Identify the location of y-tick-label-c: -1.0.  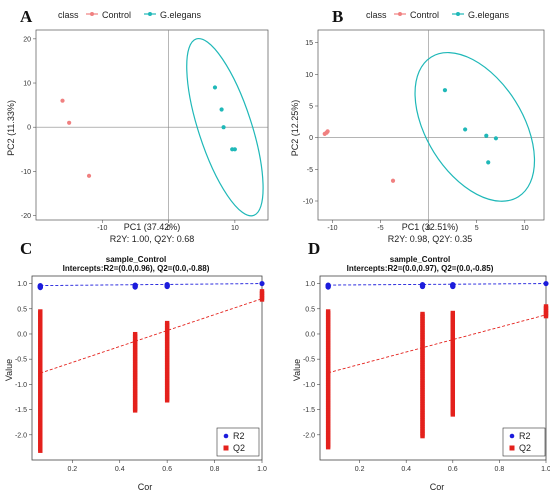
(21, 385).